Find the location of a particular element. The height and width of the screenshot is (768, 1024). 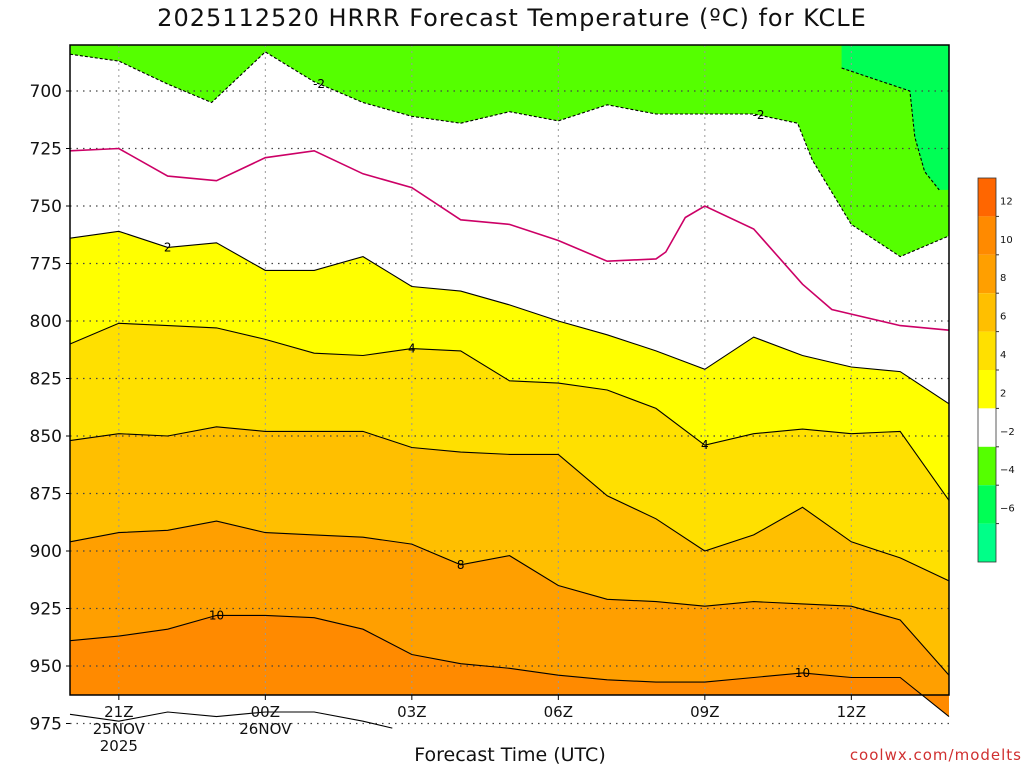

colorbar-label: 12 is located at coordinates (1006, 201).